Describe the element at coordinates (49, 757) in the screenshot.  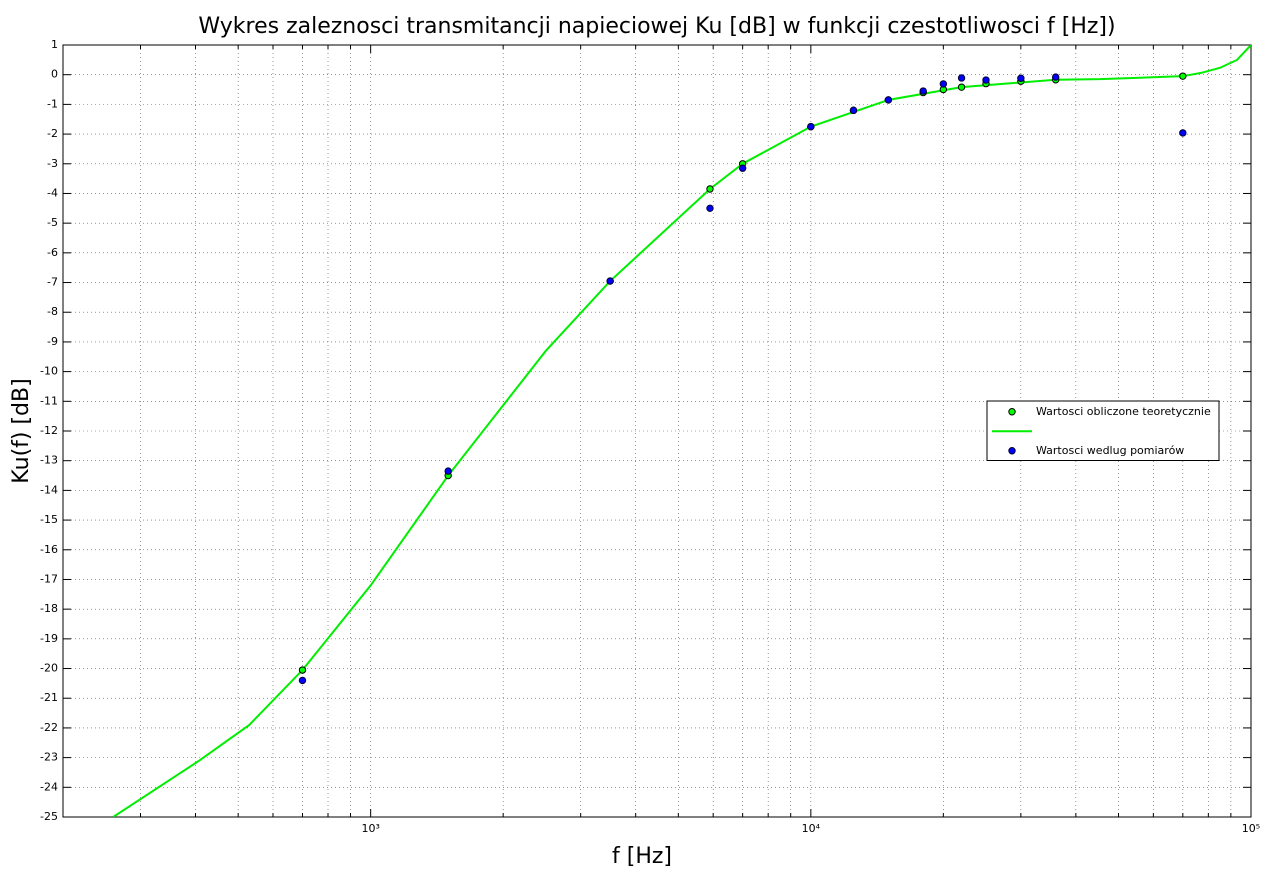
I see `y-tick-label: -23` at that location.